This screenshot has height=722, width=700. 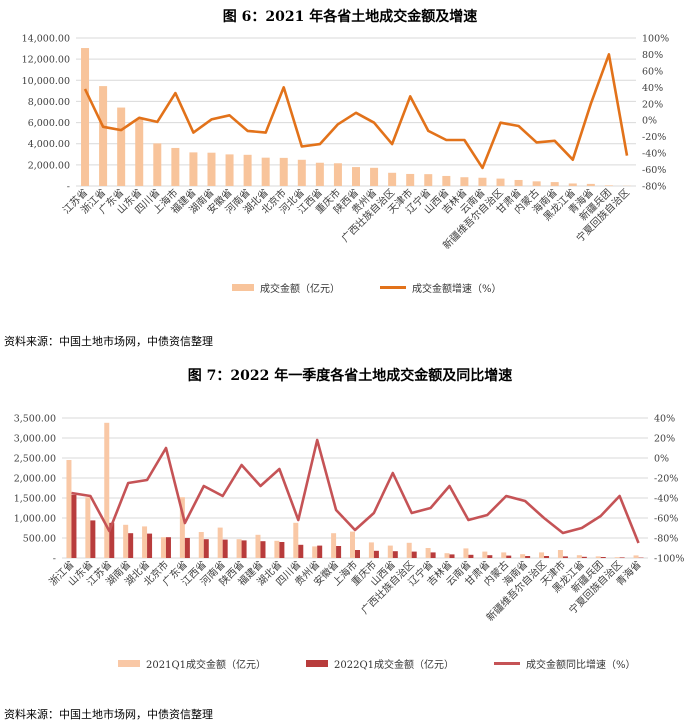 I want to click on chart2-legend-item-line: 成交金额同比增速（%）, so click(x=565, y=663).